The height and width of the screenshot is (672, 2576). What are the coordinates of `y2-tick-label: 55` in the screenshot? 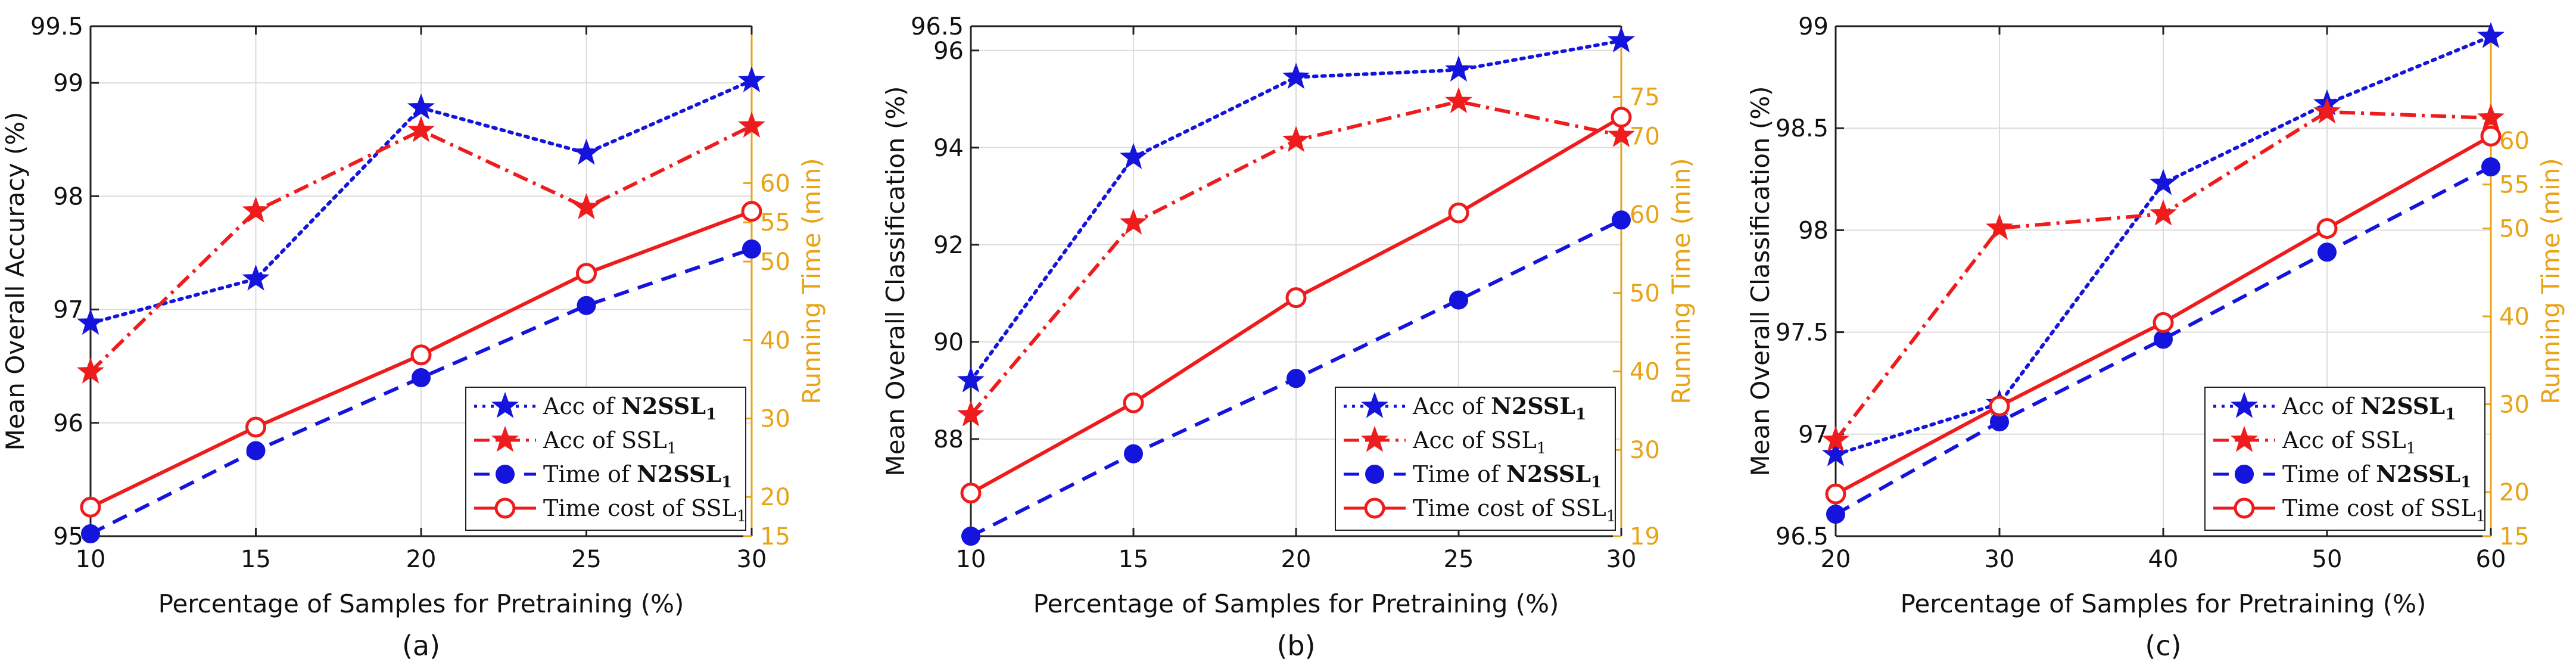 It's located at (775, 223).